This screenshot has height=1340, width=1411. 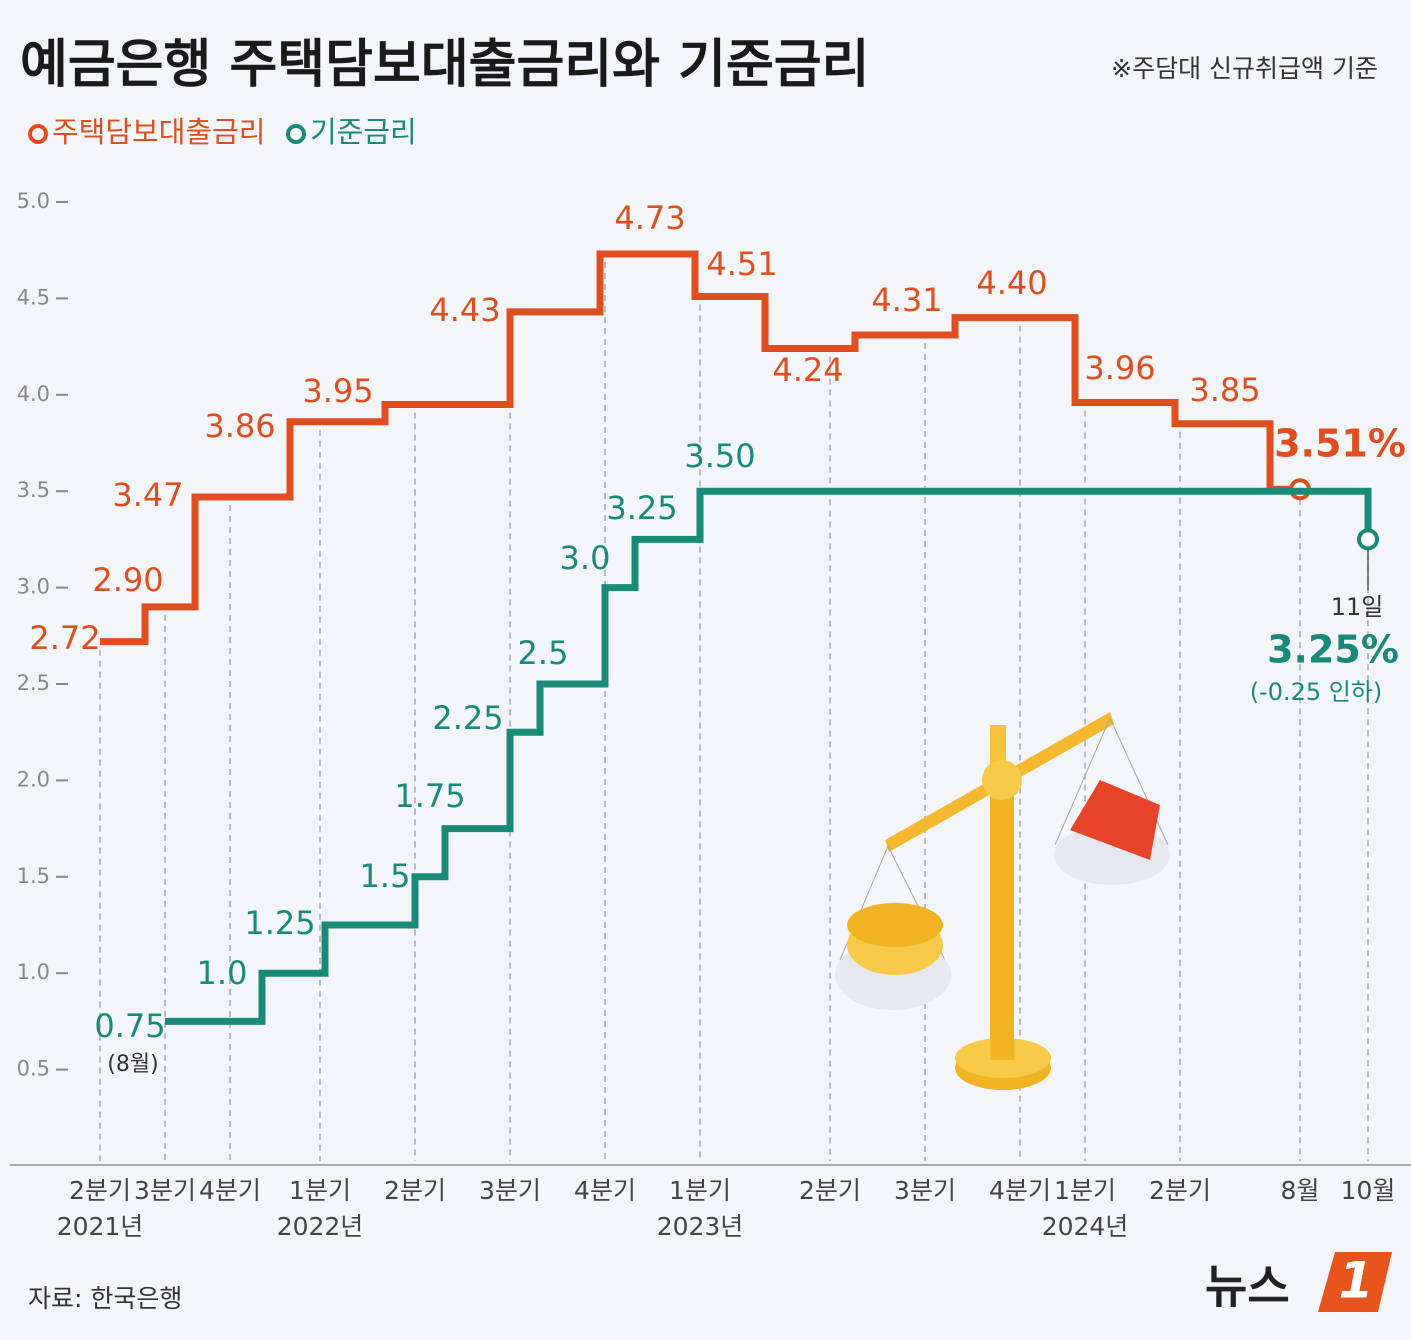 What do you see at coordinates (363, 132) in the screenshot?
I see `legend-label: 기준금리` at bounding box center [363, 132].